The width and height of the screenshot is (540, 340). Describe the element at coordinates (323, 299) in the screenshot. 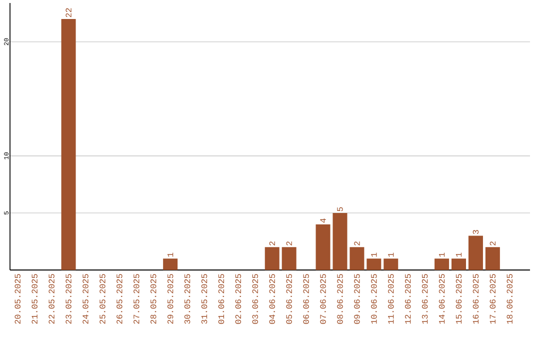

I see `x-tick-label: 07.06.2025` at that location.